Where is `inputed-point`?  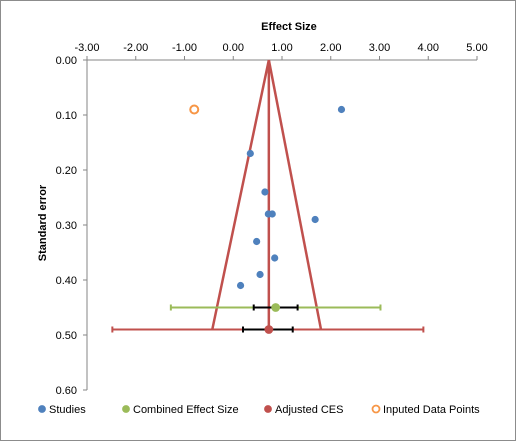 inputed-point is located at coordinates (194, 109).